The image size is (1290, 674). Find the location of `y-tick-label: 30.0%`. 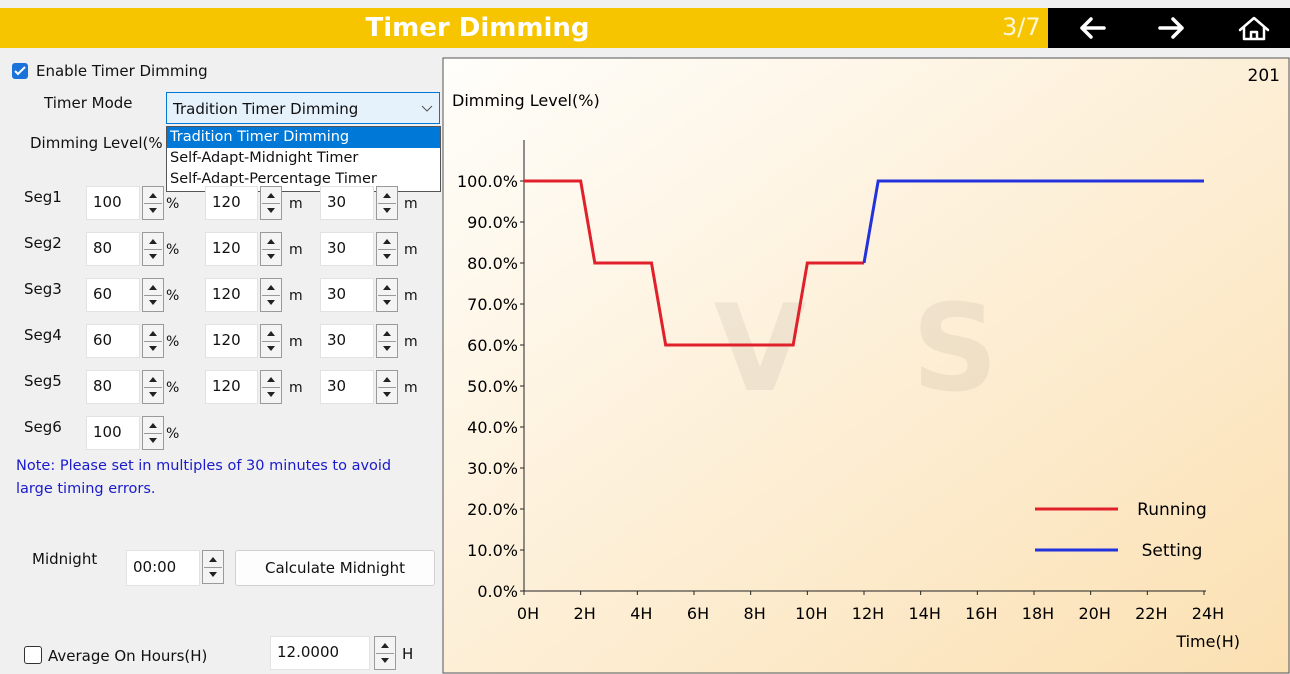

y-tick-label: 30.0% is located at coordinates (492, 468).